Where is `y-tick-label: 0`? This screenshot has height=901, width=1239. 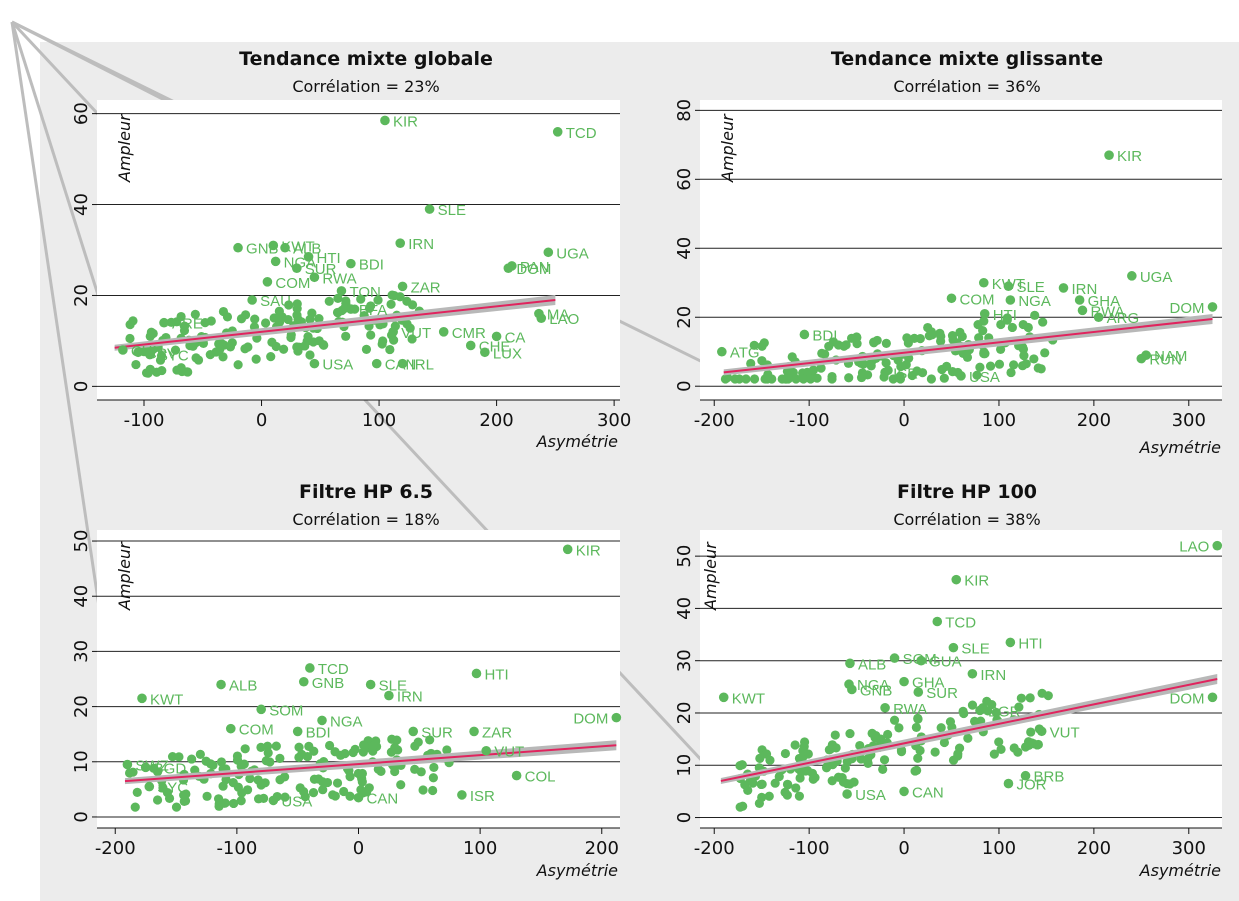 y-tick-label: 0 is located at coordinates (684, 385).